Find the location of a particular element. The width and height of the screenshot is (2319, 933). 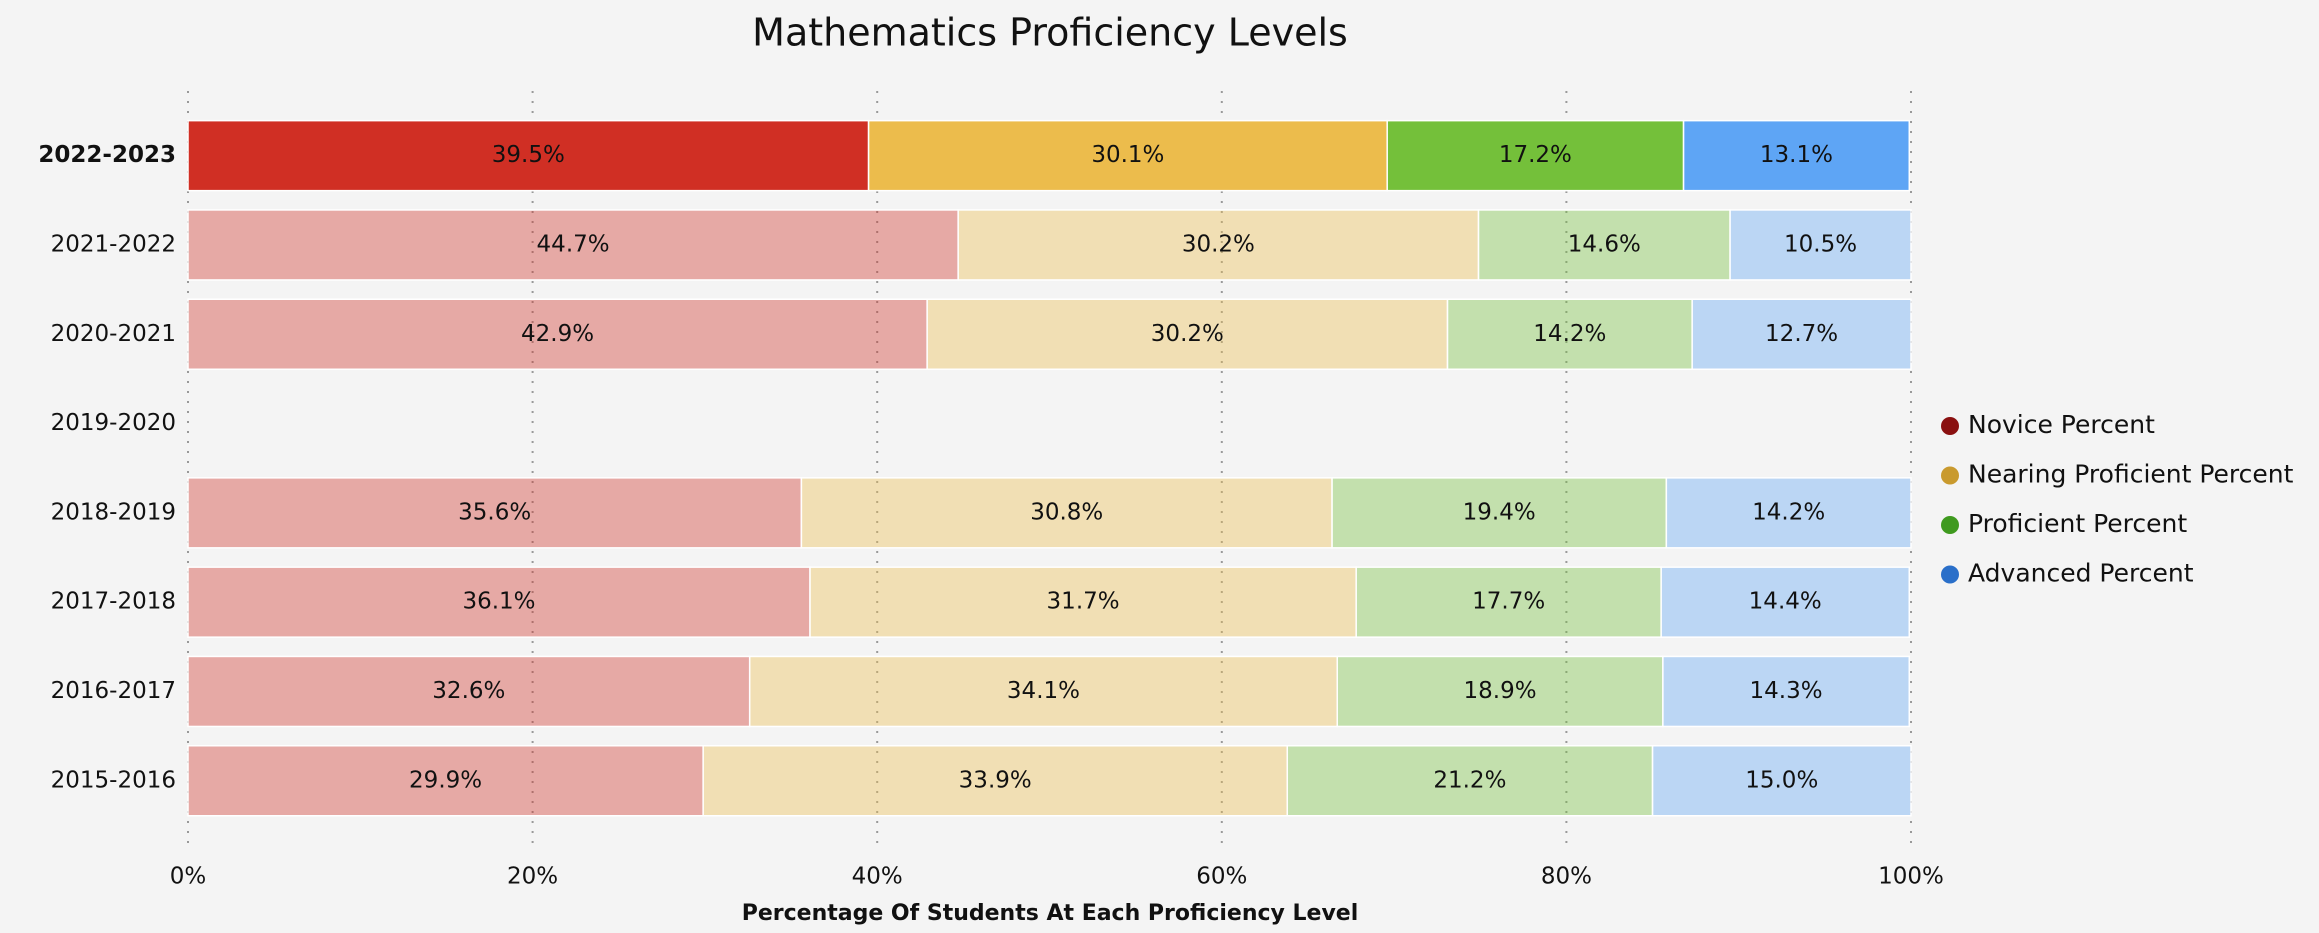

data-label: 18.9% is located at coordinates (1500, 691).